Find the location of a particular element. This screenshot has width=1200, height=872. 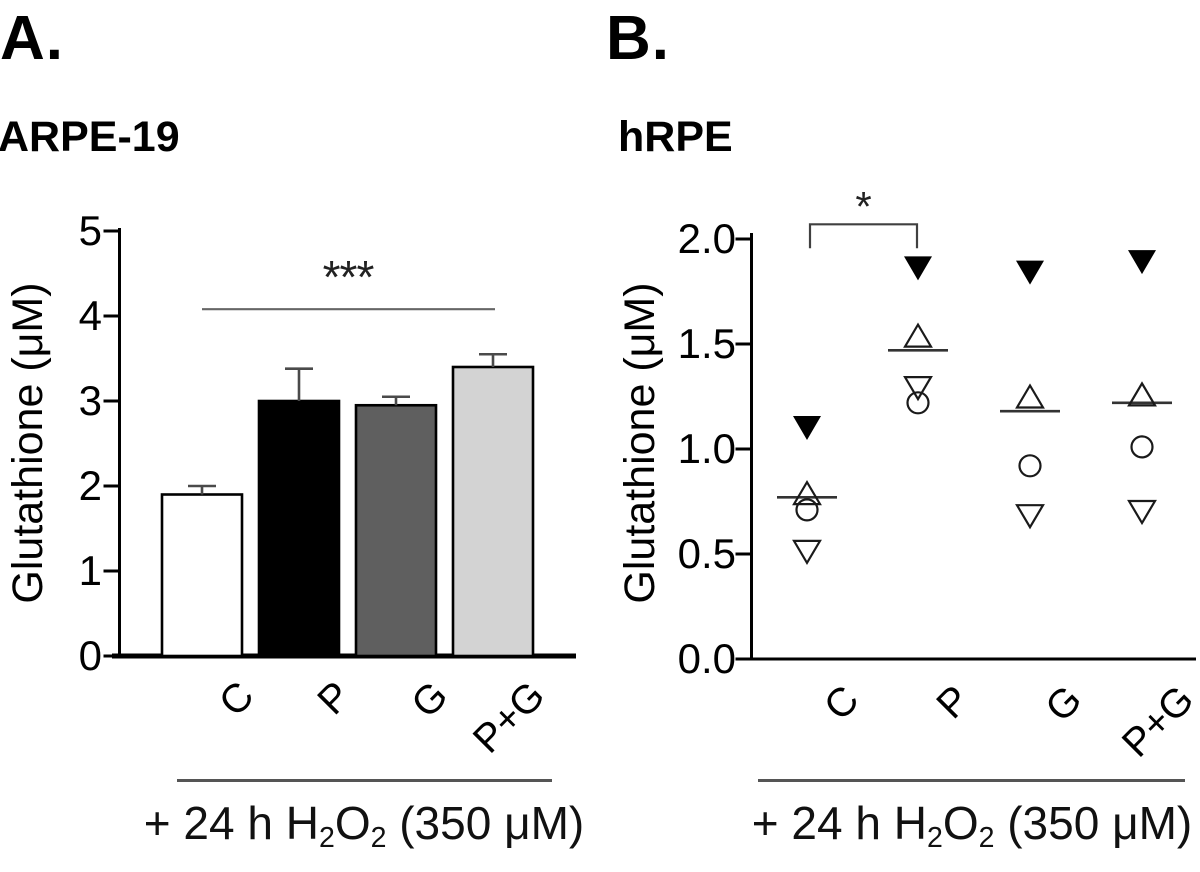

bar-P is located at coordinates (299, 528).